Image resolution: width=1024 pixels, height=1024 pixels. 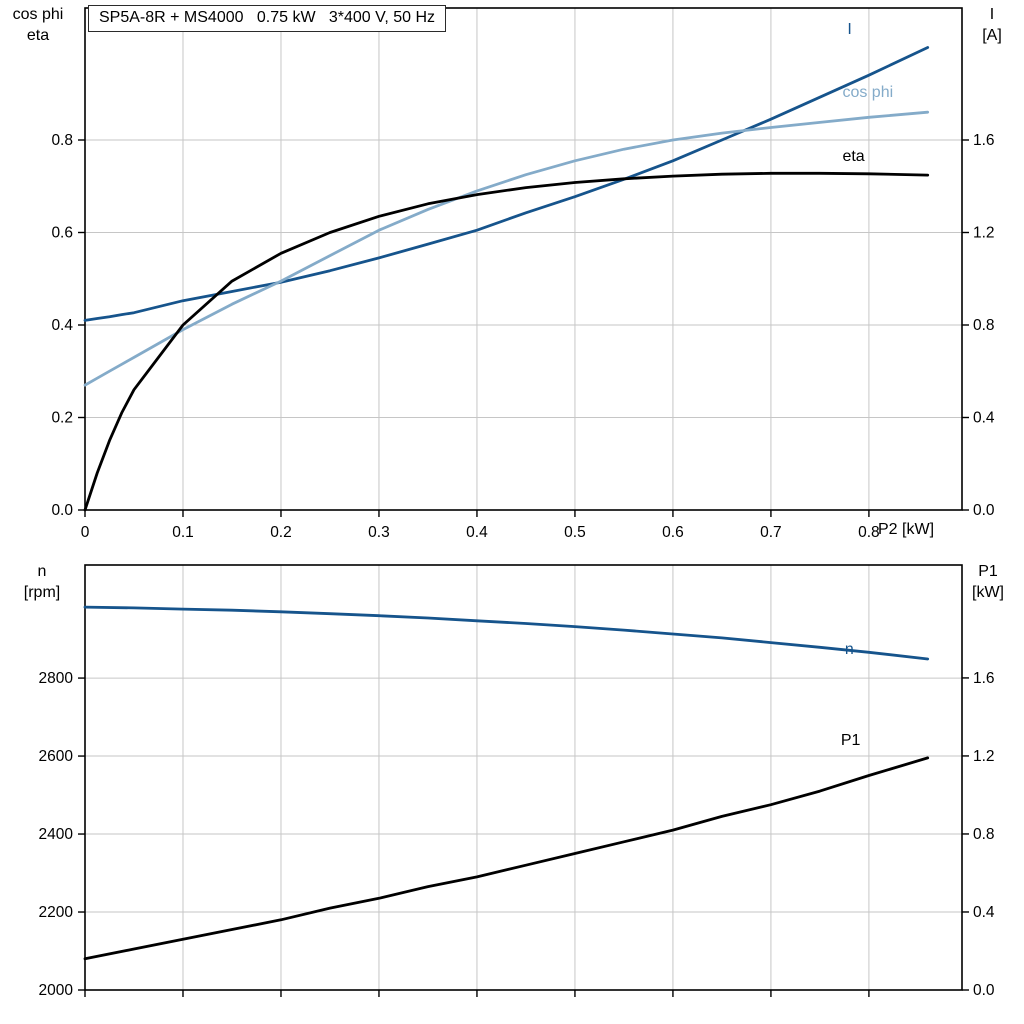 I want to click on series-label-cos-phi: cos phi, so click(x=867, y=92).